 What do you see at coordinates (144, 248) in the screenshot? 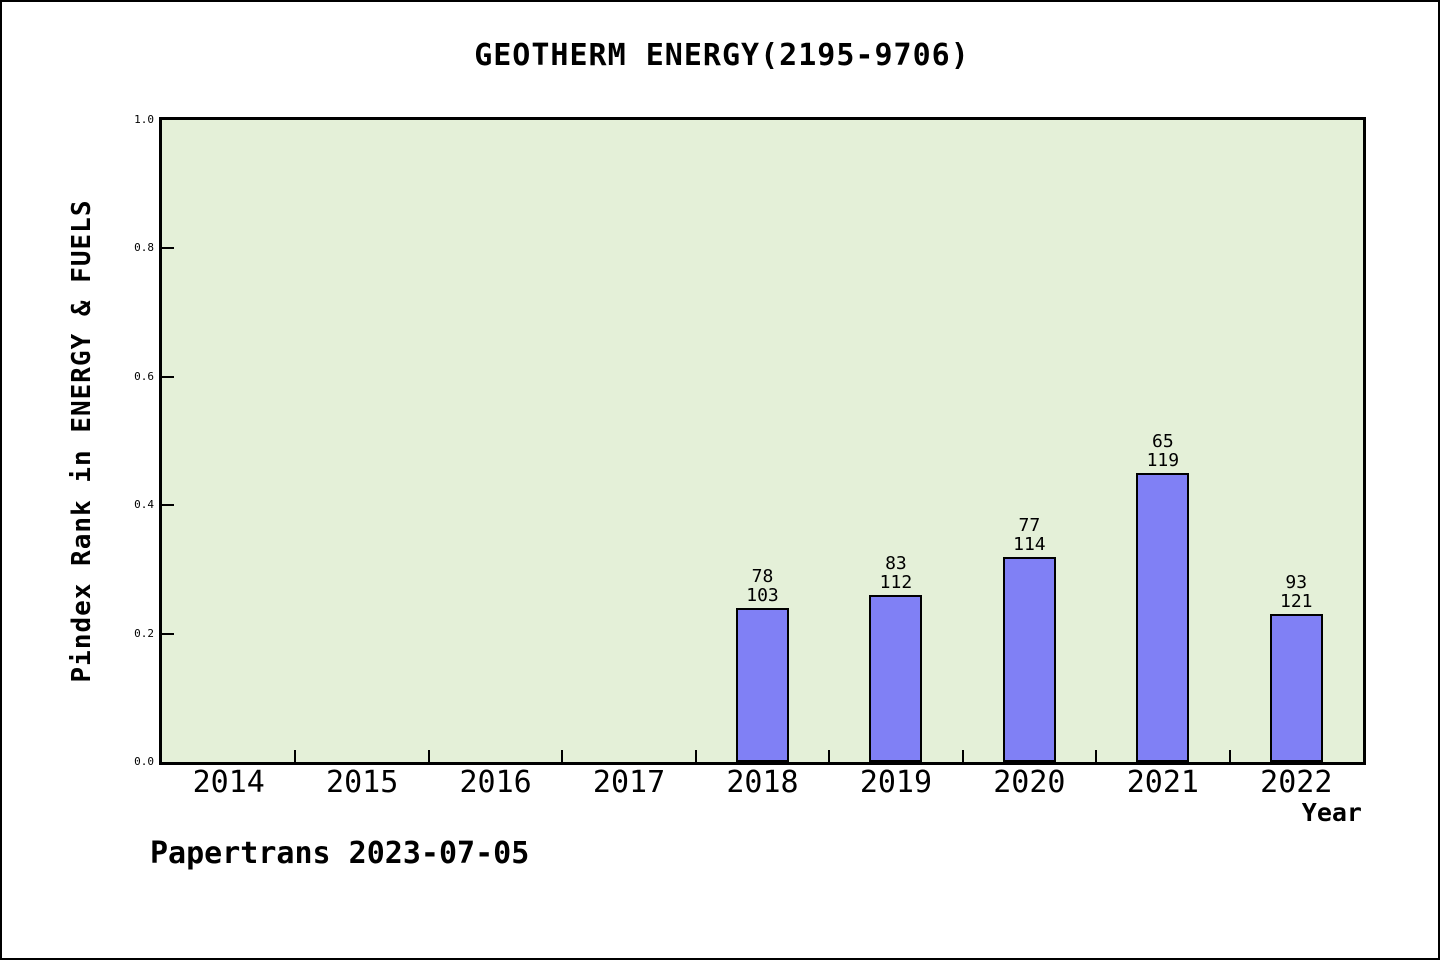
I see `y-tick-label-0.8: 0.8` at bounding box center [144, 248].